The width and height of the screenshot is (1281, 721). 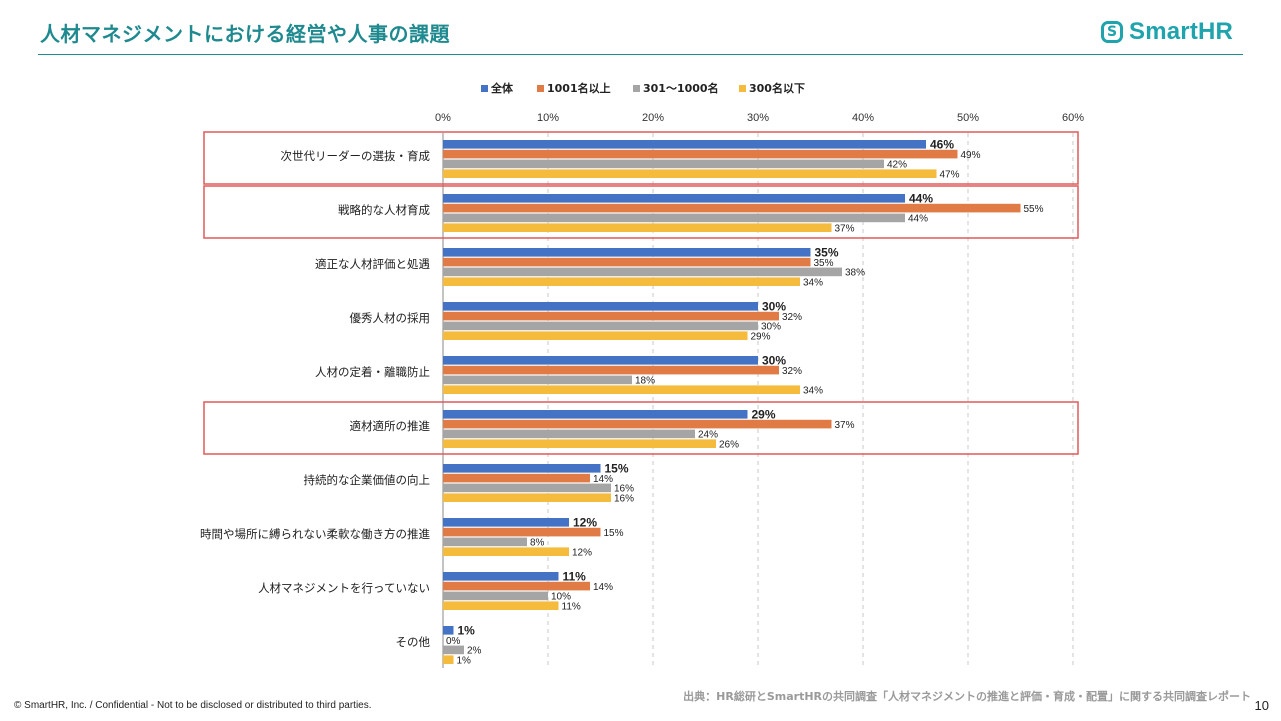 I want to click on s-badge-icon: S, so click(x=1112, y=32).